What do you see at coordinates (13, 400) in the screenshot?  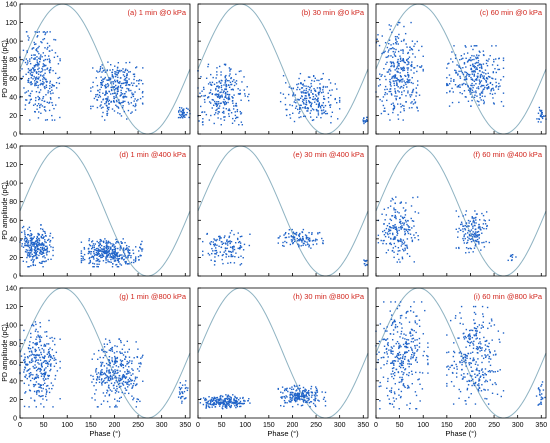 I see `y-tick-label: 20` at bounding box center [13, 400].